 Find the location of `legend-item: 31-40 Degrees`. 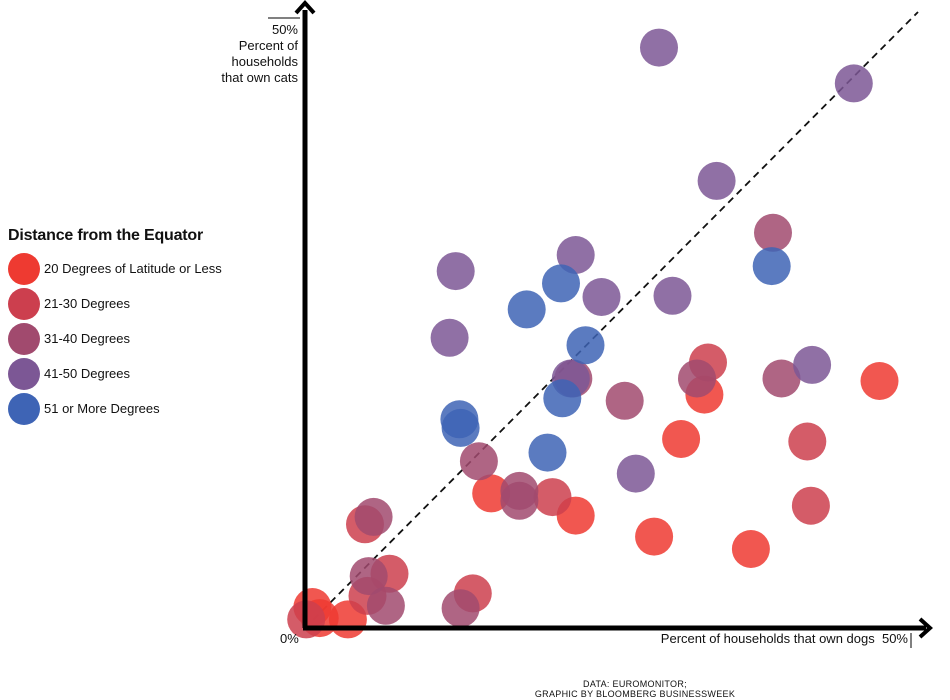

legend-item: 31-40 Degrees is located at coordinates (115, 338).